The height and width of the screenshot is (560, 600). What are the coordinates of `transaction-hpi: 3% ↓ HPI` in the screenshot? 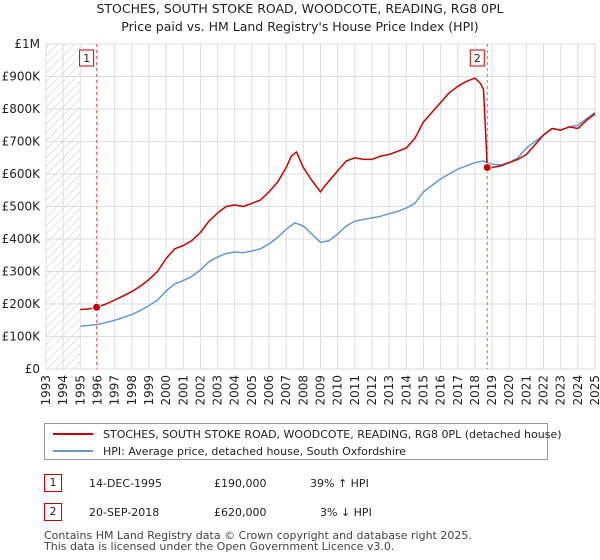 It's located at (346, 512).